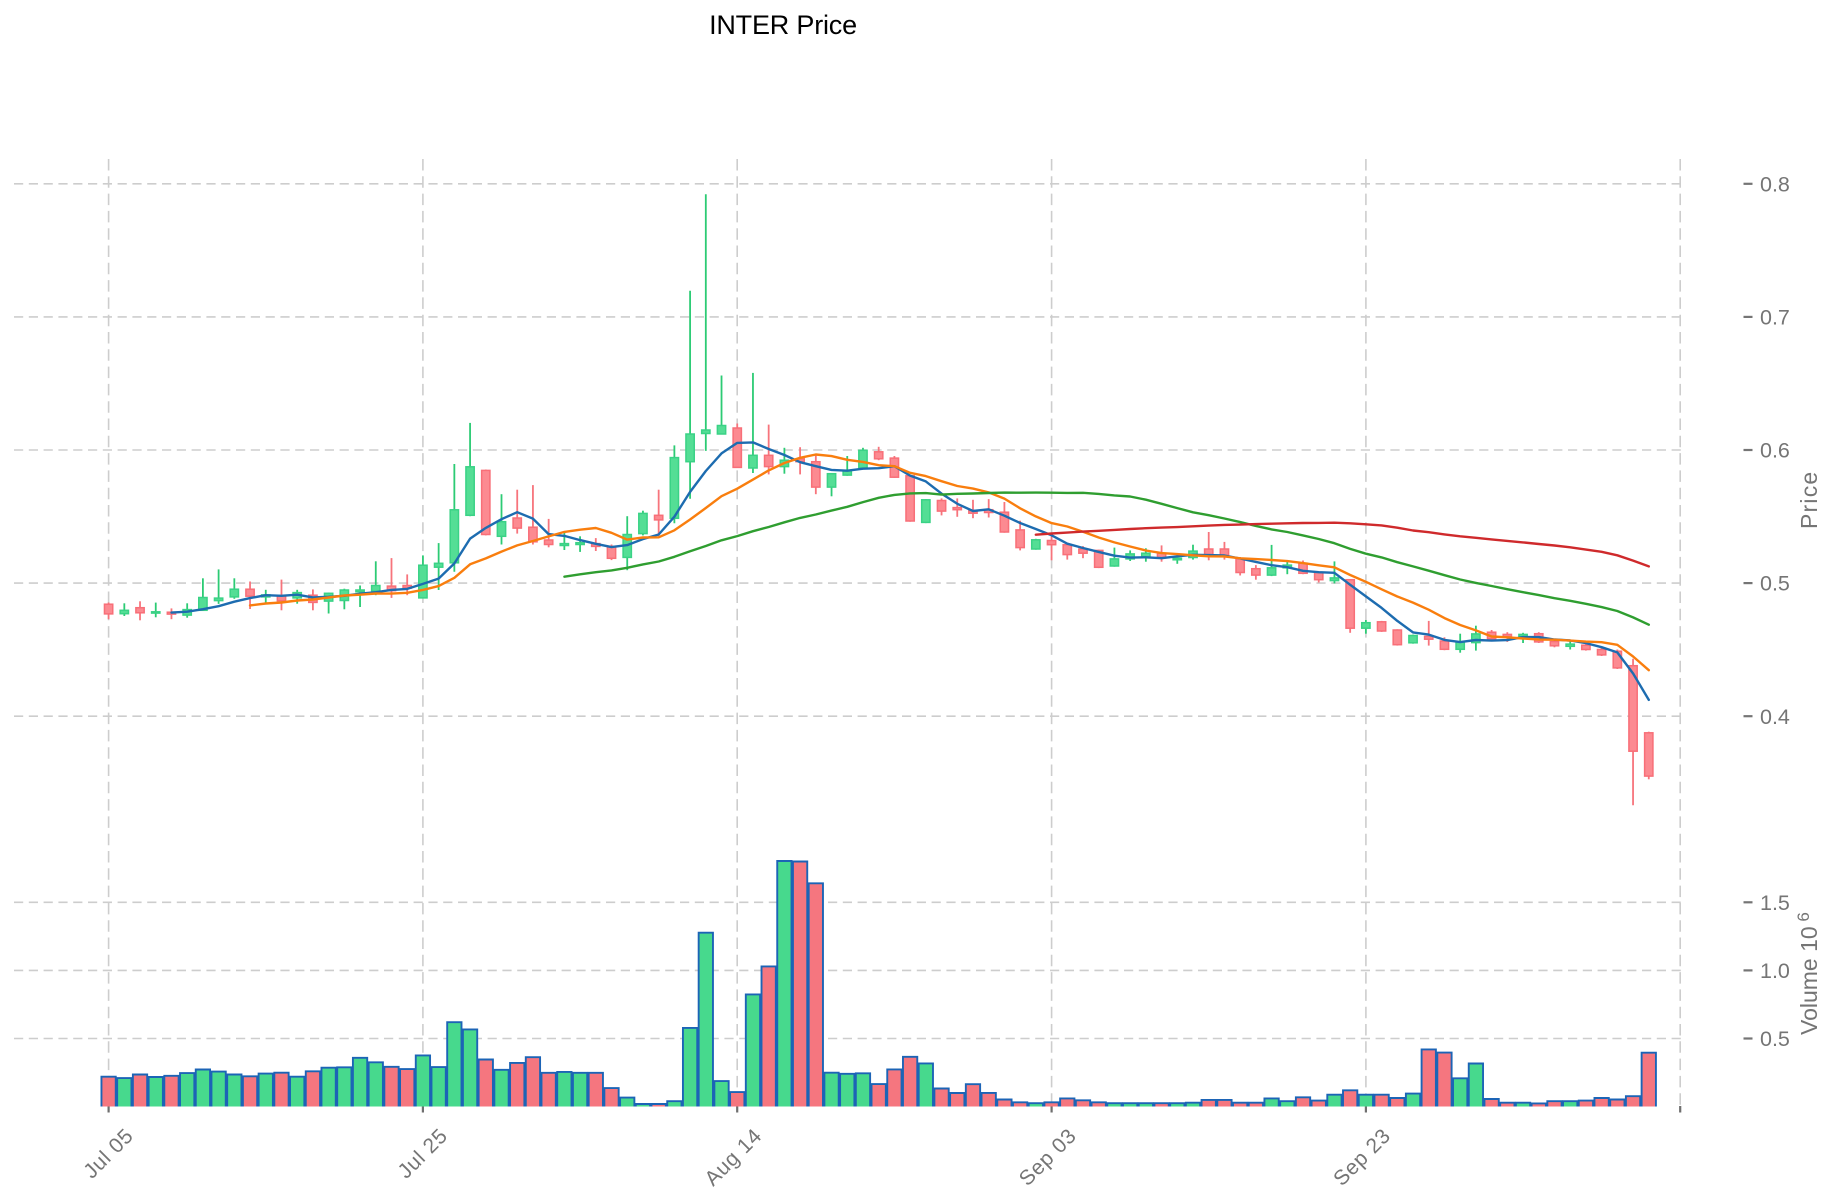 Image resolution: width=1839 pixels, height=1202 pixels. Describe the element at coordinates (1775, 971) in the screenshot. I see `svg-text: 1.0` at that location.